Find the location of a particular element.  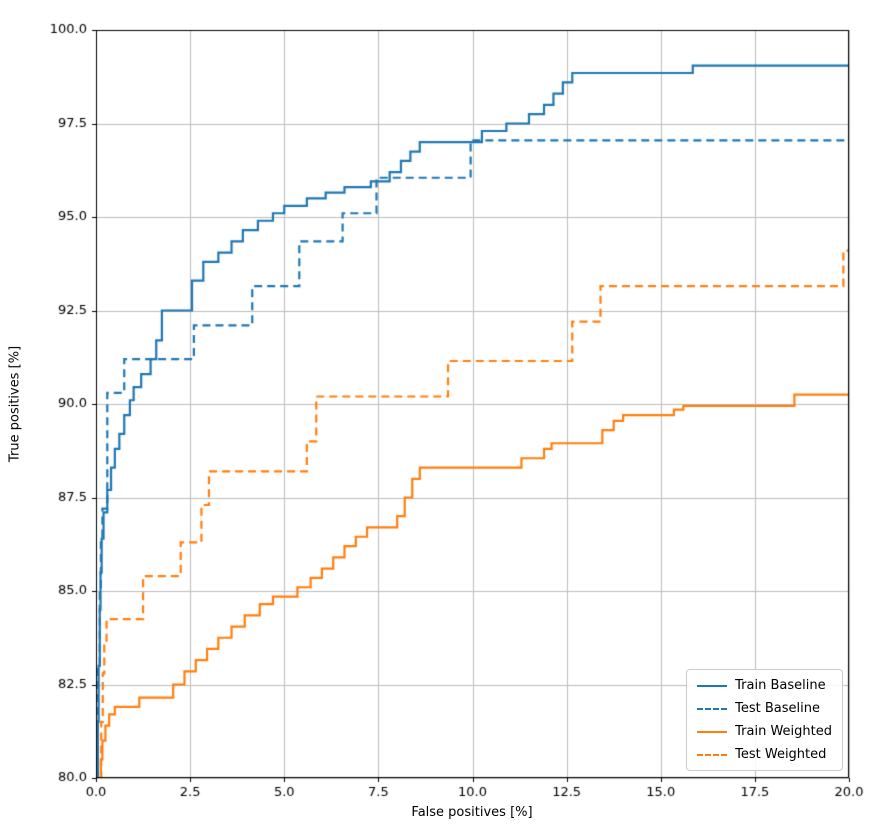

legend-label: Train Weighted is located at coordinates (783, 731).